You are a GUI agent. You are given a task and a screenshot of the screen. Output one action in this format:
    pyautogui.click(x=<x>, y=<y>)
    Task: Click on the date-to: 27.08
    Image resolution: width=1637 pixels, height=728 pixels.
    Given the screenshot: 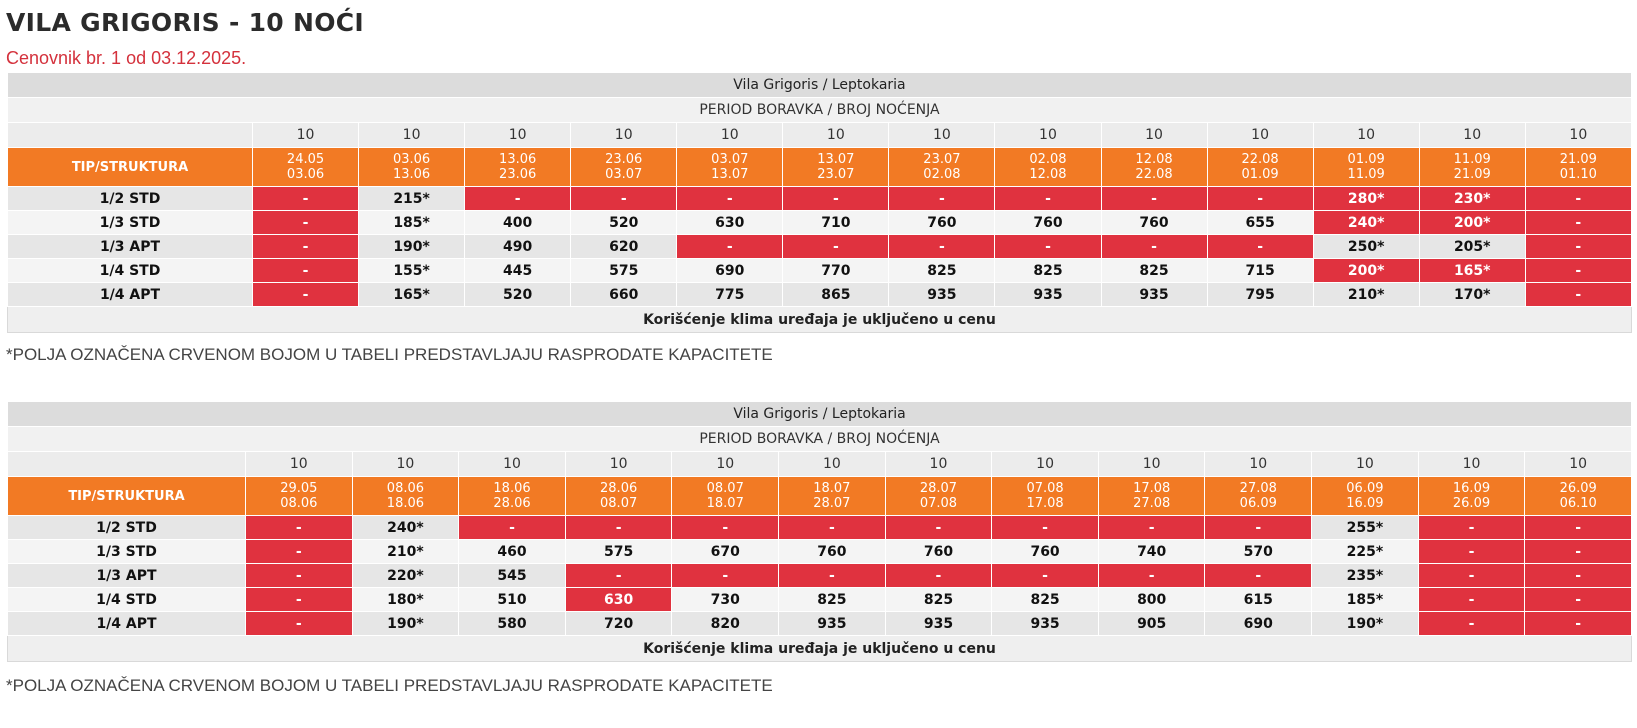 What is the action you would take?
    pyautogui.click(x=1152, y=503)
    